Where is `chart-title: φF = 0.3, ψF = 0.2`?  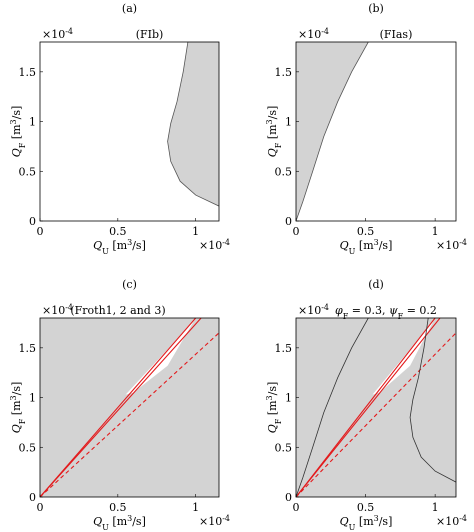
chart-title: φF = 0.3, ψF = 0.2 is located at coordinates (386, 312).